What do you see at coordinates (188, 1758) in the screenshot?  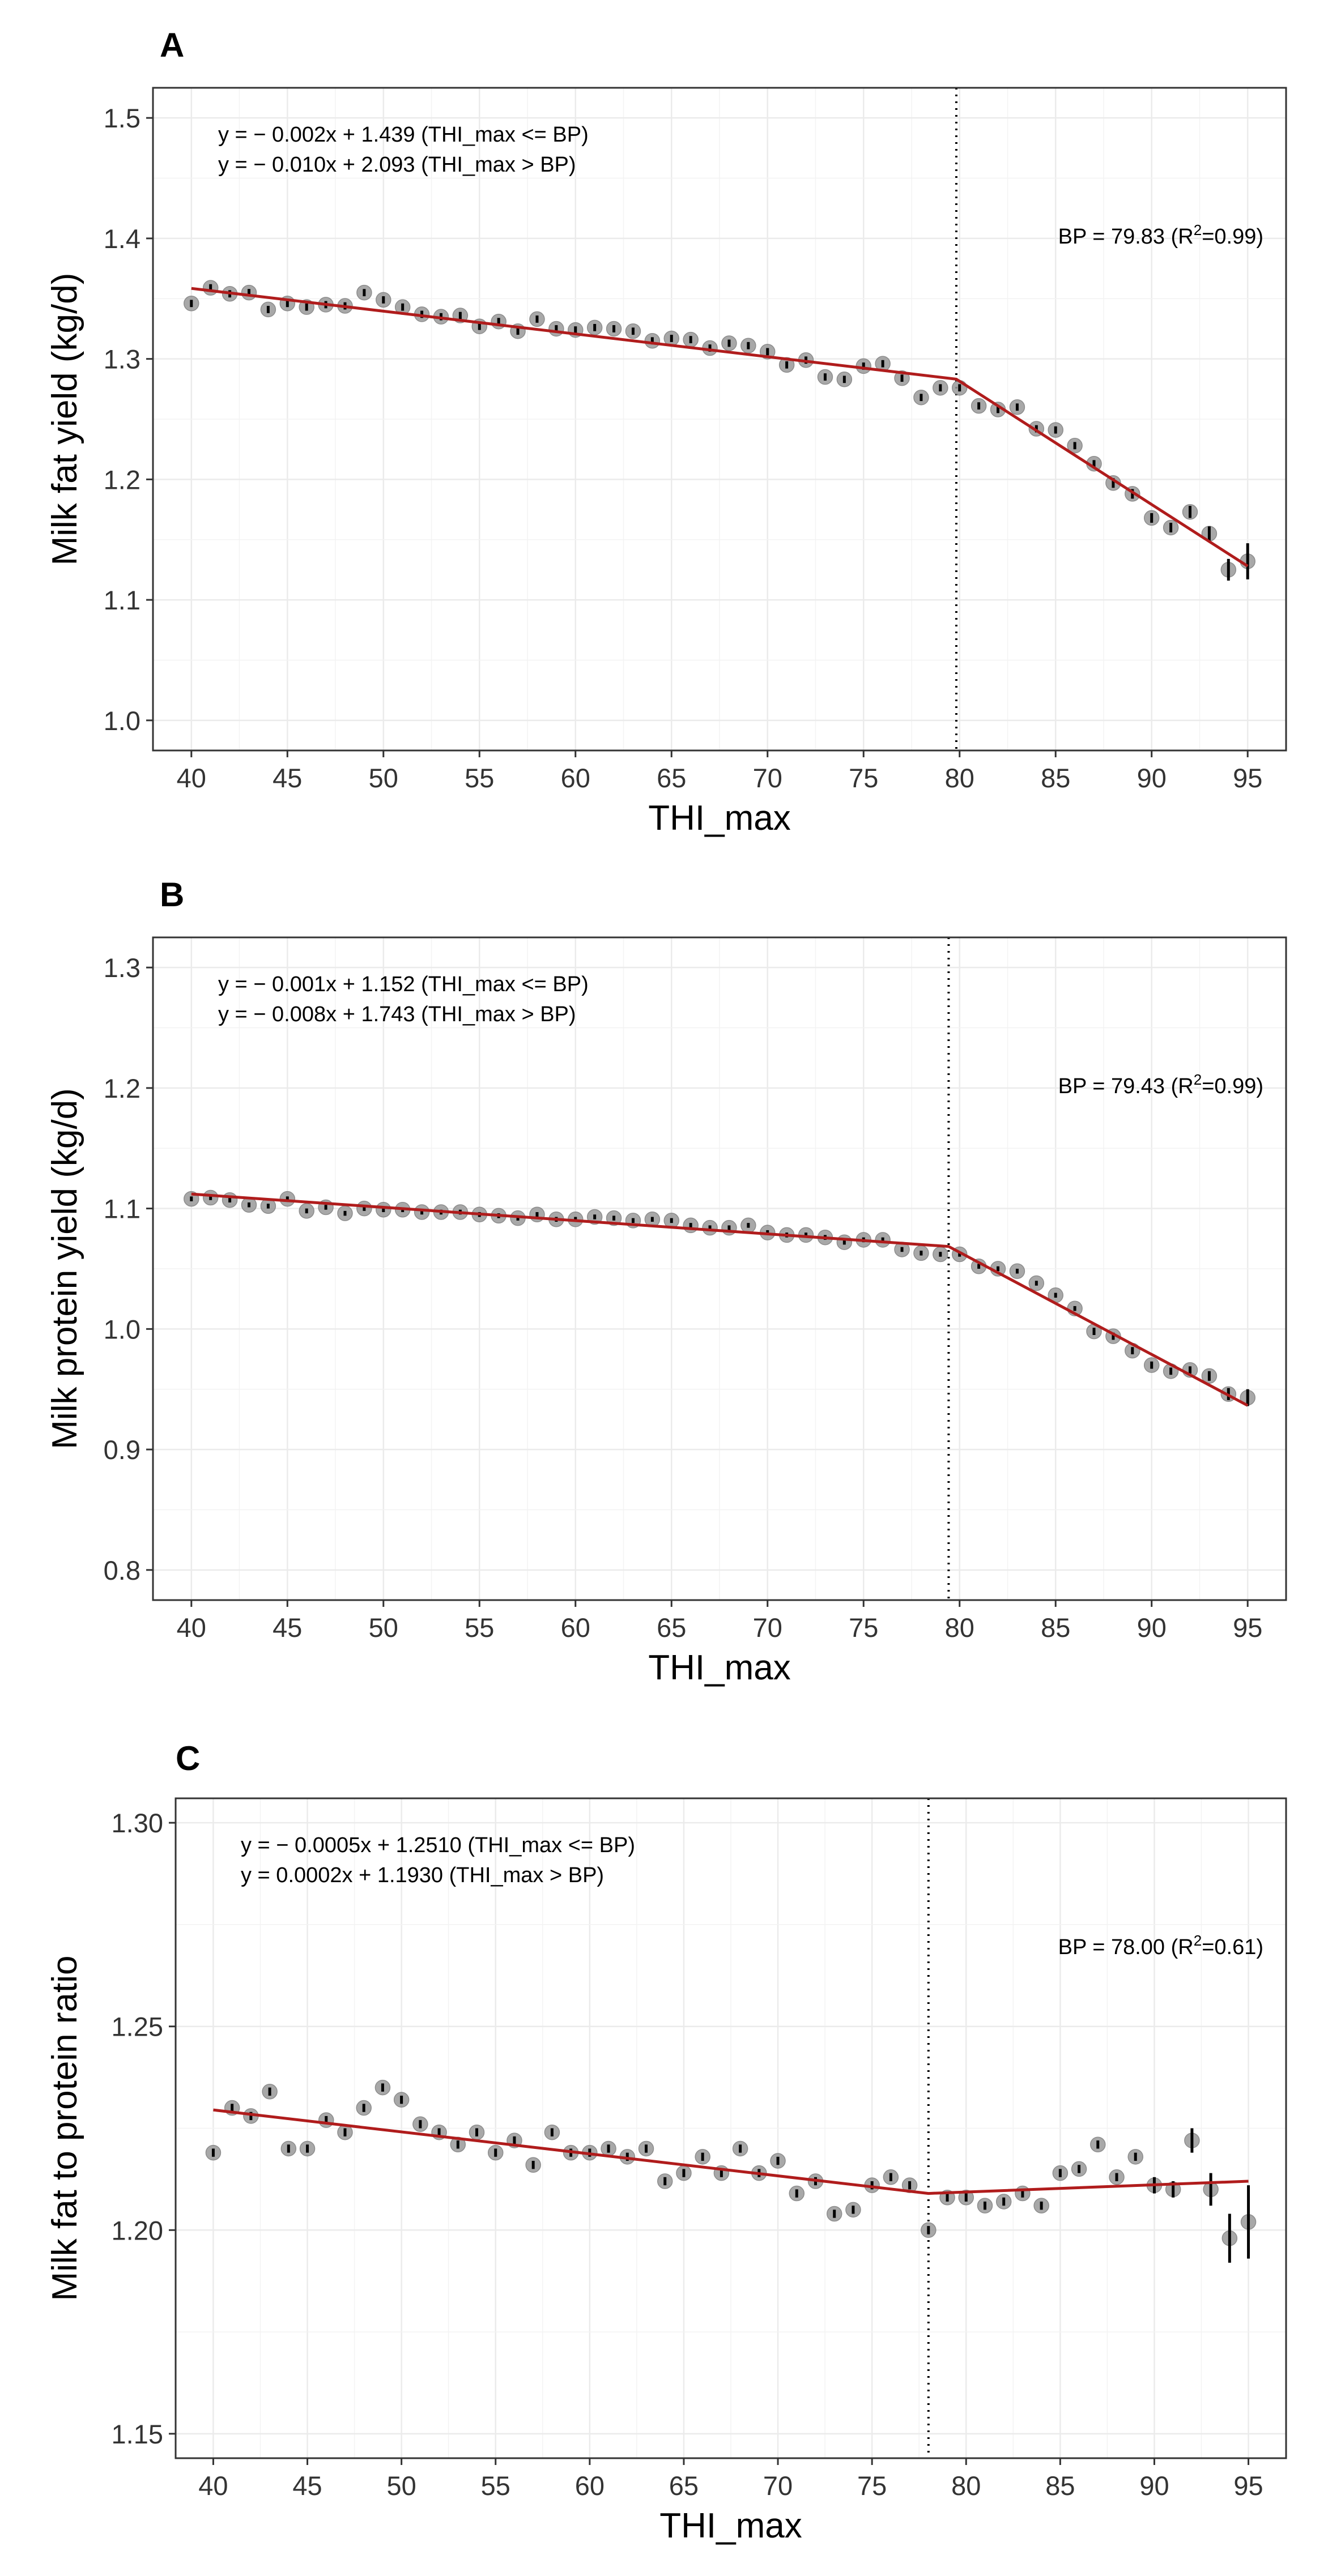 I see `panel-label: C` at bounding box center [188, 1758].